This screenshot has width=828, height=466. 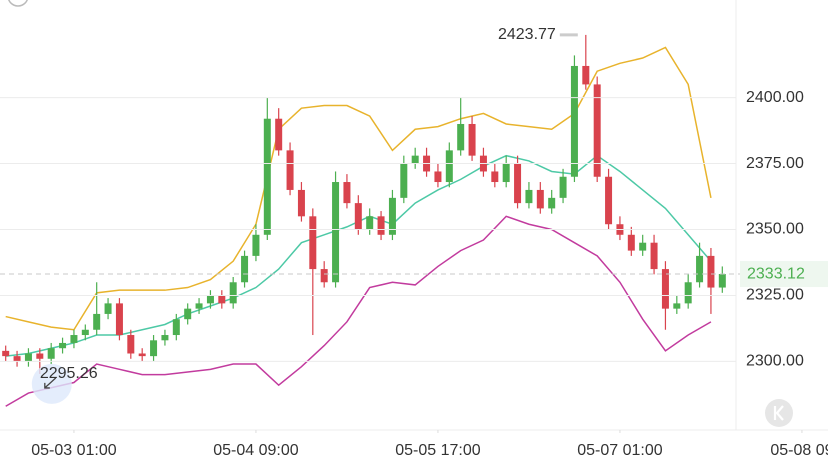 What do you see at coordinates (799, 450) in the screenshot?
I see `x-tick-label: 05-08 09` at bounding box center [799, 450].